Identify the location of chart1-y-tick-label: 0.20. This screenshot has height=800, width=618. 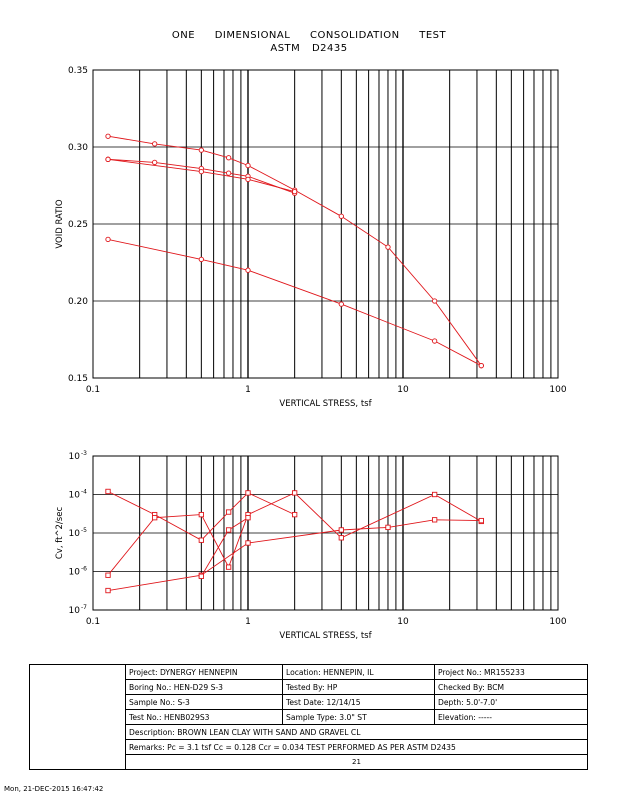
(78, 302).